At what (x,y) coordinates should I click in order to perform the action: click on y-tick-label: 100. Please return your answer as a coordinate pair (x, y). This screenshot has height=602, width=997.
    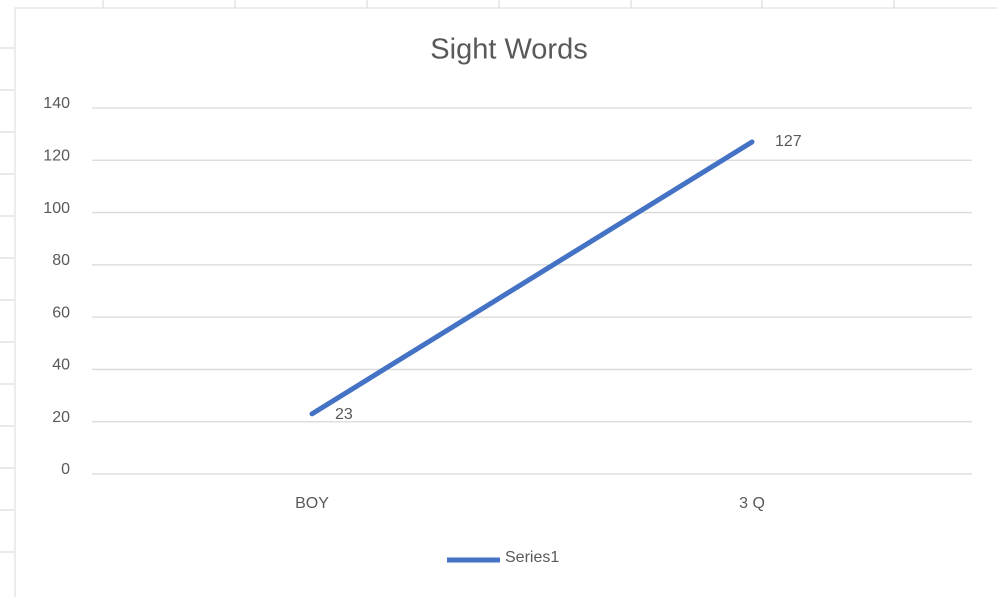
    Looking at the image, I should click on (56, 208).